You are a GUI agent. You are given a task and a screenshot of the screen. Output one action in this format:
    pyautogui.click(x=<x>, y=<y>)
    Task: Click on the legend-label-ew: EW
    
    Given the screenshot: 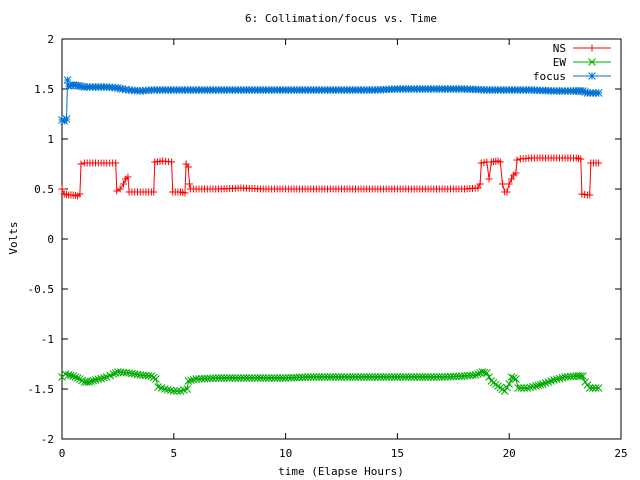 What is the action you would take?
    pyautogui.click(x=560, y=62)
    